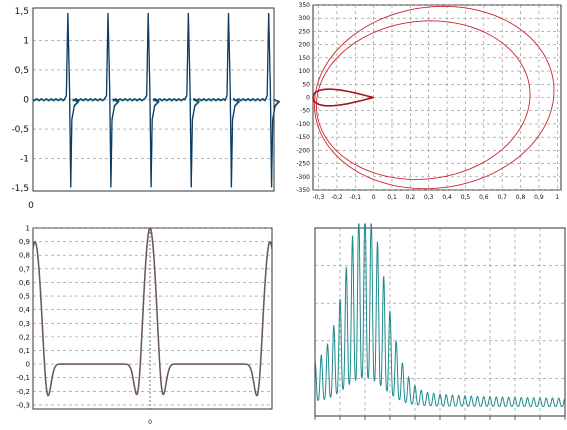  What do you see at coordinates (305, 31) in the screenshot?
I see `phase-y-tick-label: 250` at bounding box center [305, 31].